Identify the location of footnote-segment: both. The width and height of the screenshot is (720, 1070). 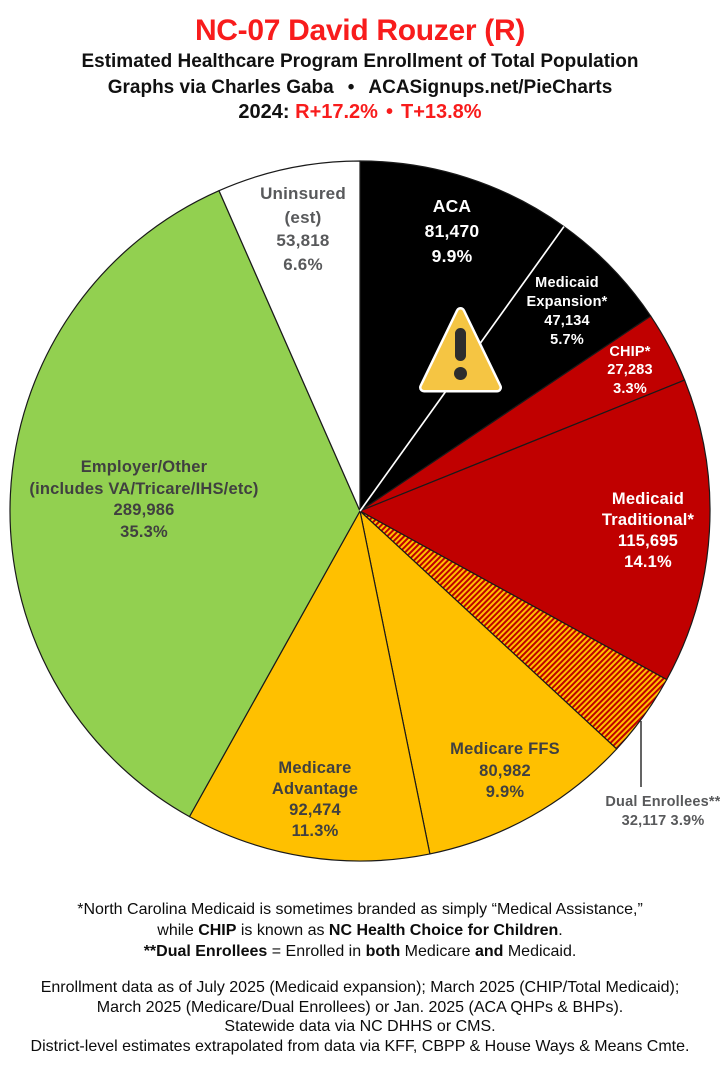
(383, 951).